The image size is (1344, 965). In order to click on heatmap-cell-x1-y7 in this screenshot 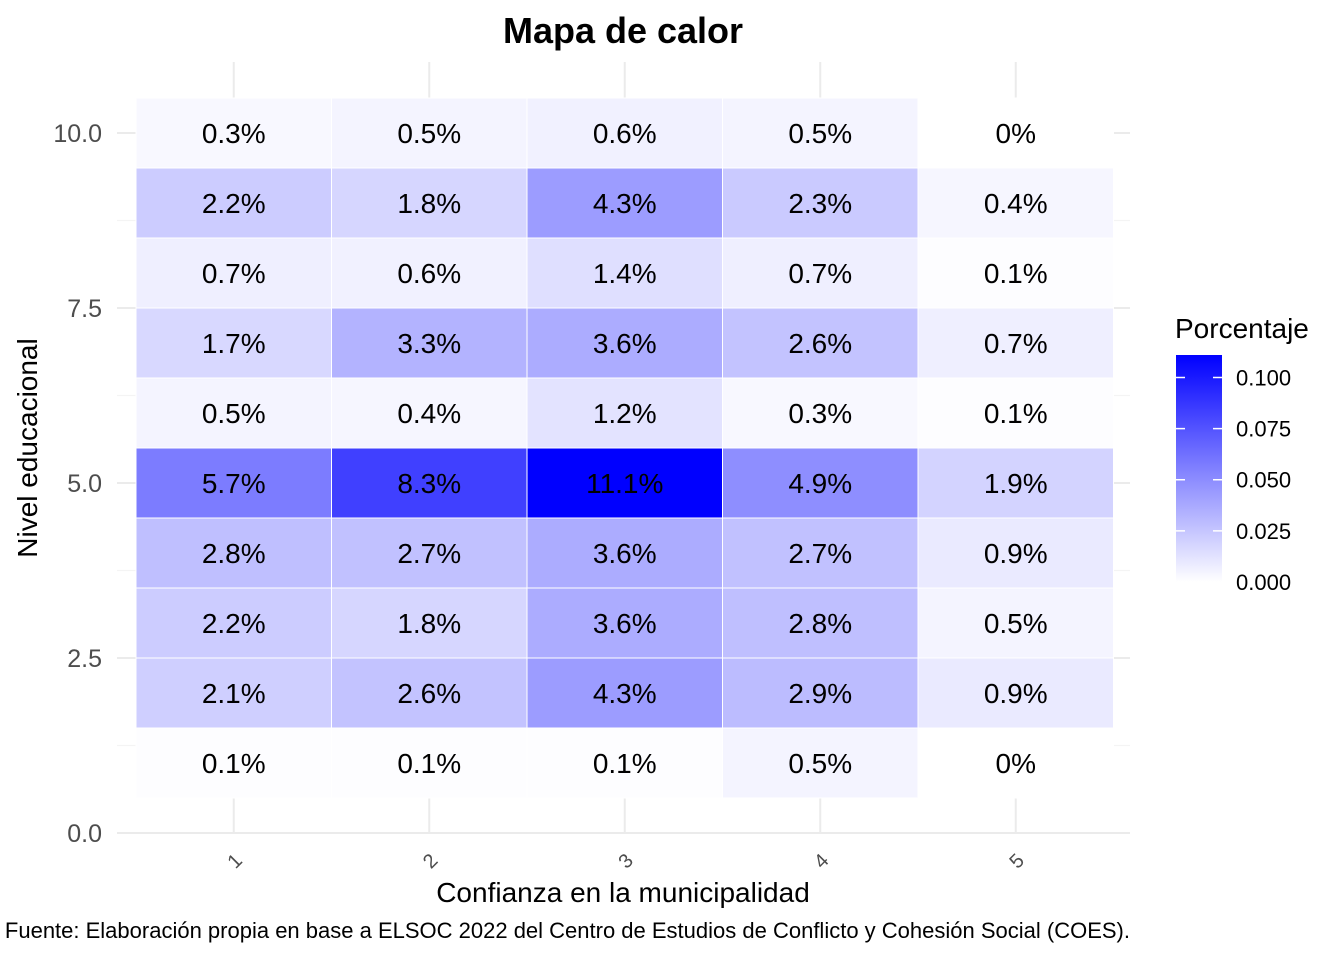, I will do `click(233, 343)`.